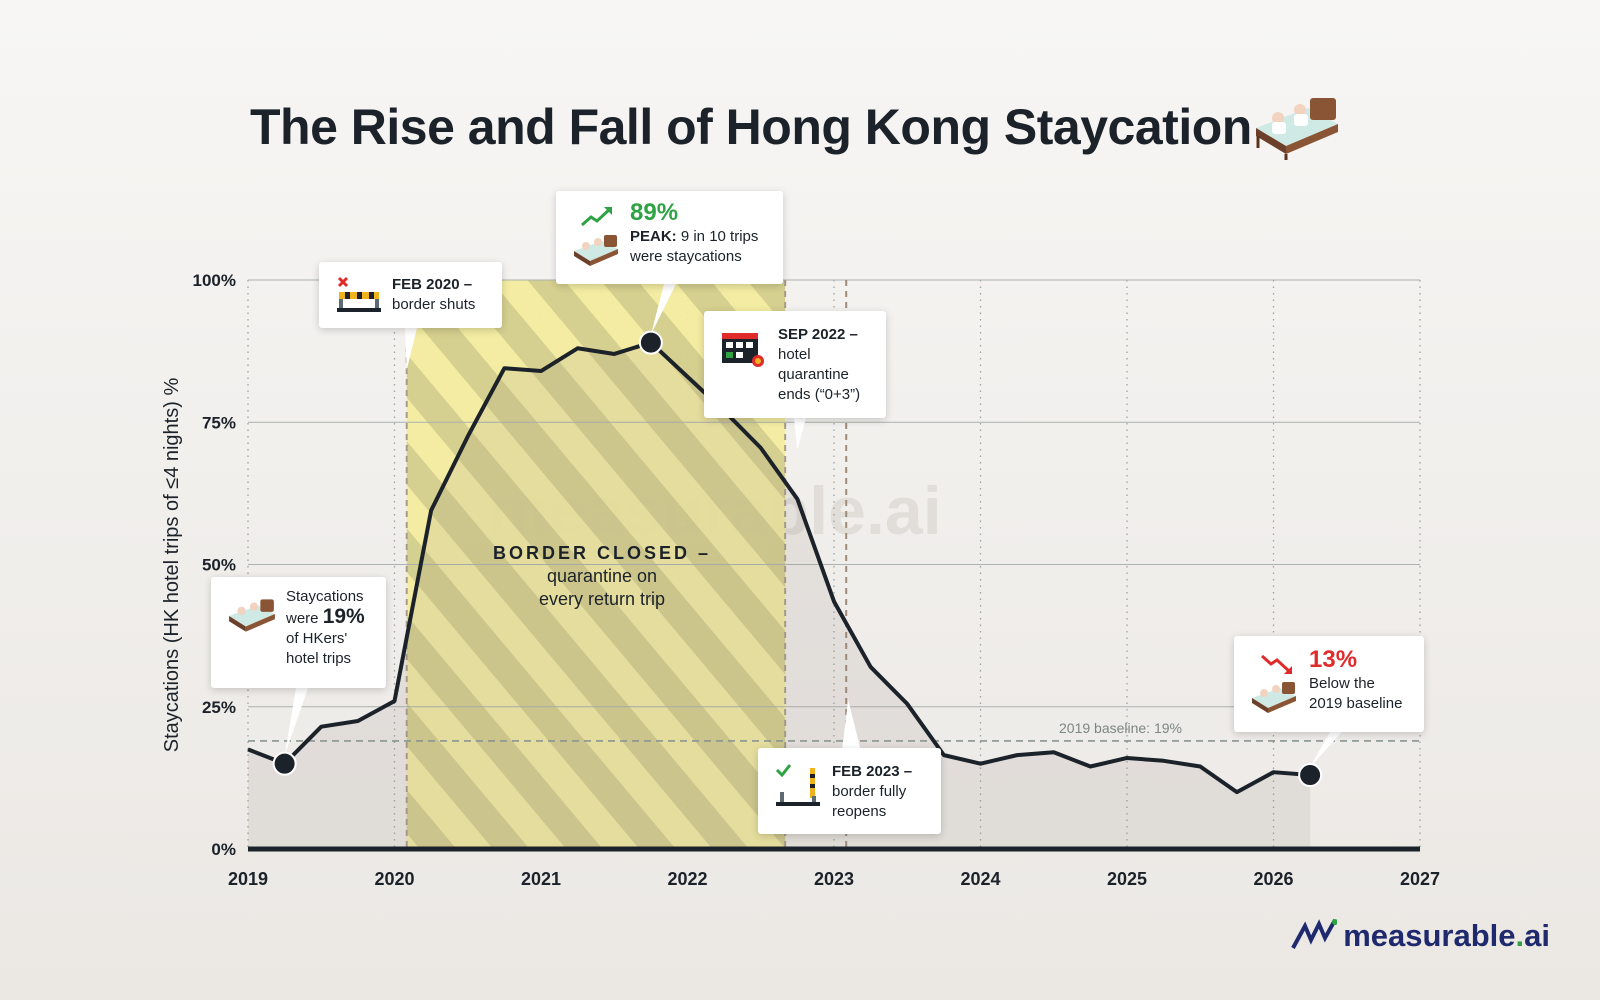 The width and height of the screenshot is (1600, 1000). Describe the element at coordinates (1356, 703) in the screenshot. I see `end-line2: 2019 baseline` at that location.